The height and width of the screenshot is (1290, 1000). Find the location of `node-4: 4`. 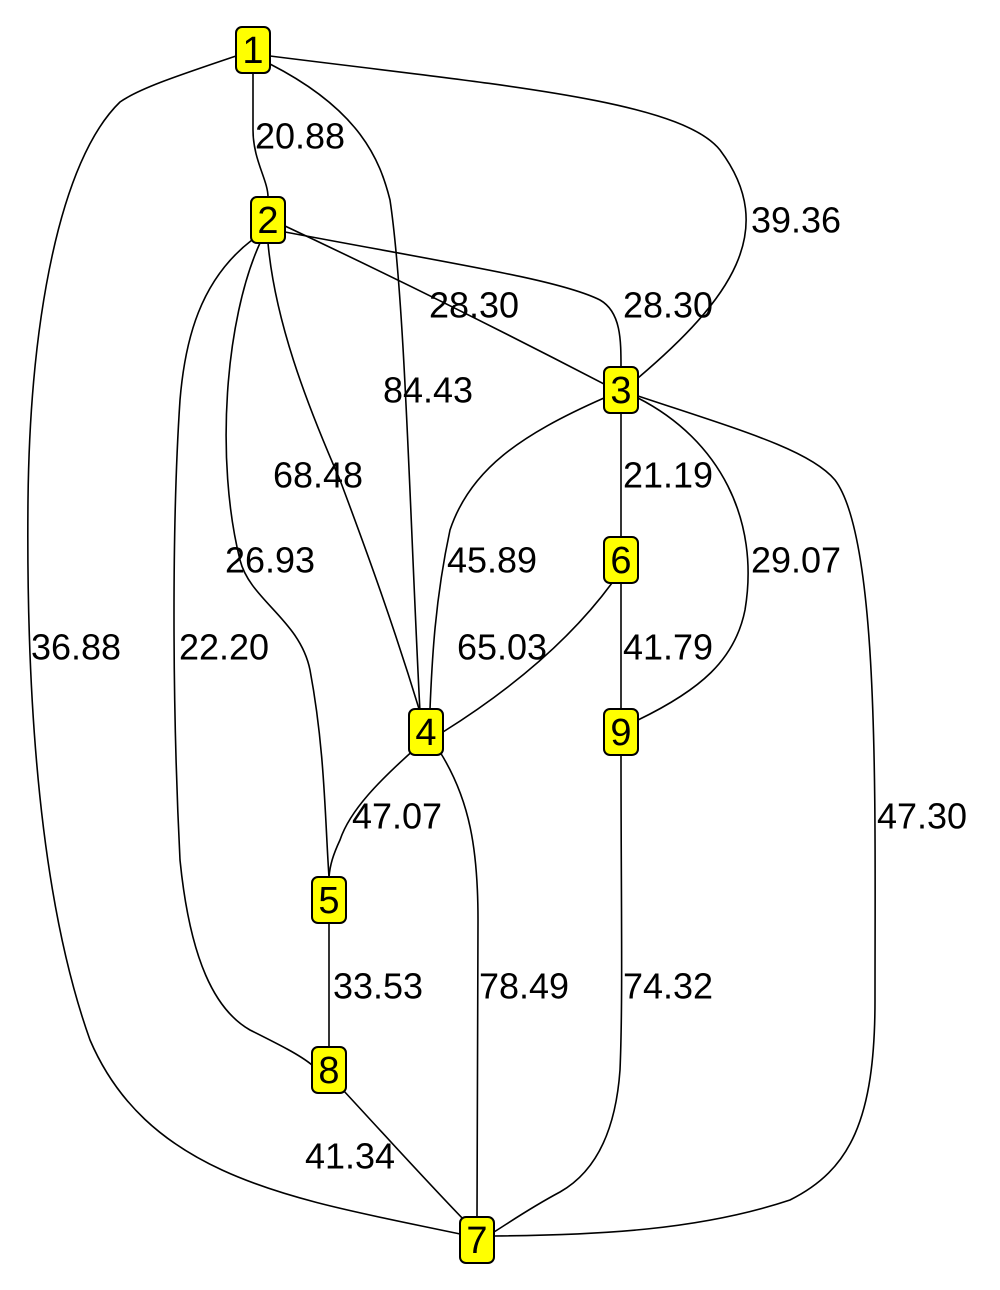

node-4: 4 is located at coordinates (426, 732).